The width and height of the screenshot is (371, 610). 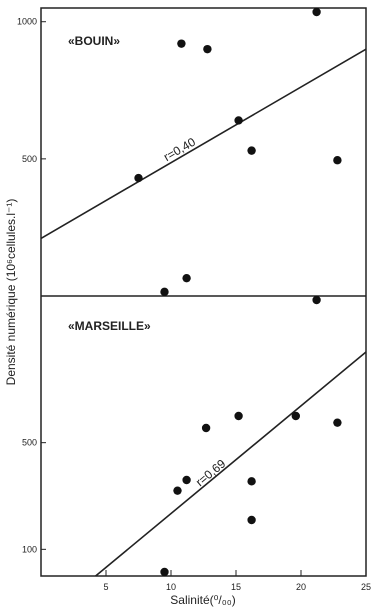 What do you see at coordinates (27, 286) in the screenshot?
I see `y-axis-ticks: 1000 500 500 100` at bounding box center [27, 286].